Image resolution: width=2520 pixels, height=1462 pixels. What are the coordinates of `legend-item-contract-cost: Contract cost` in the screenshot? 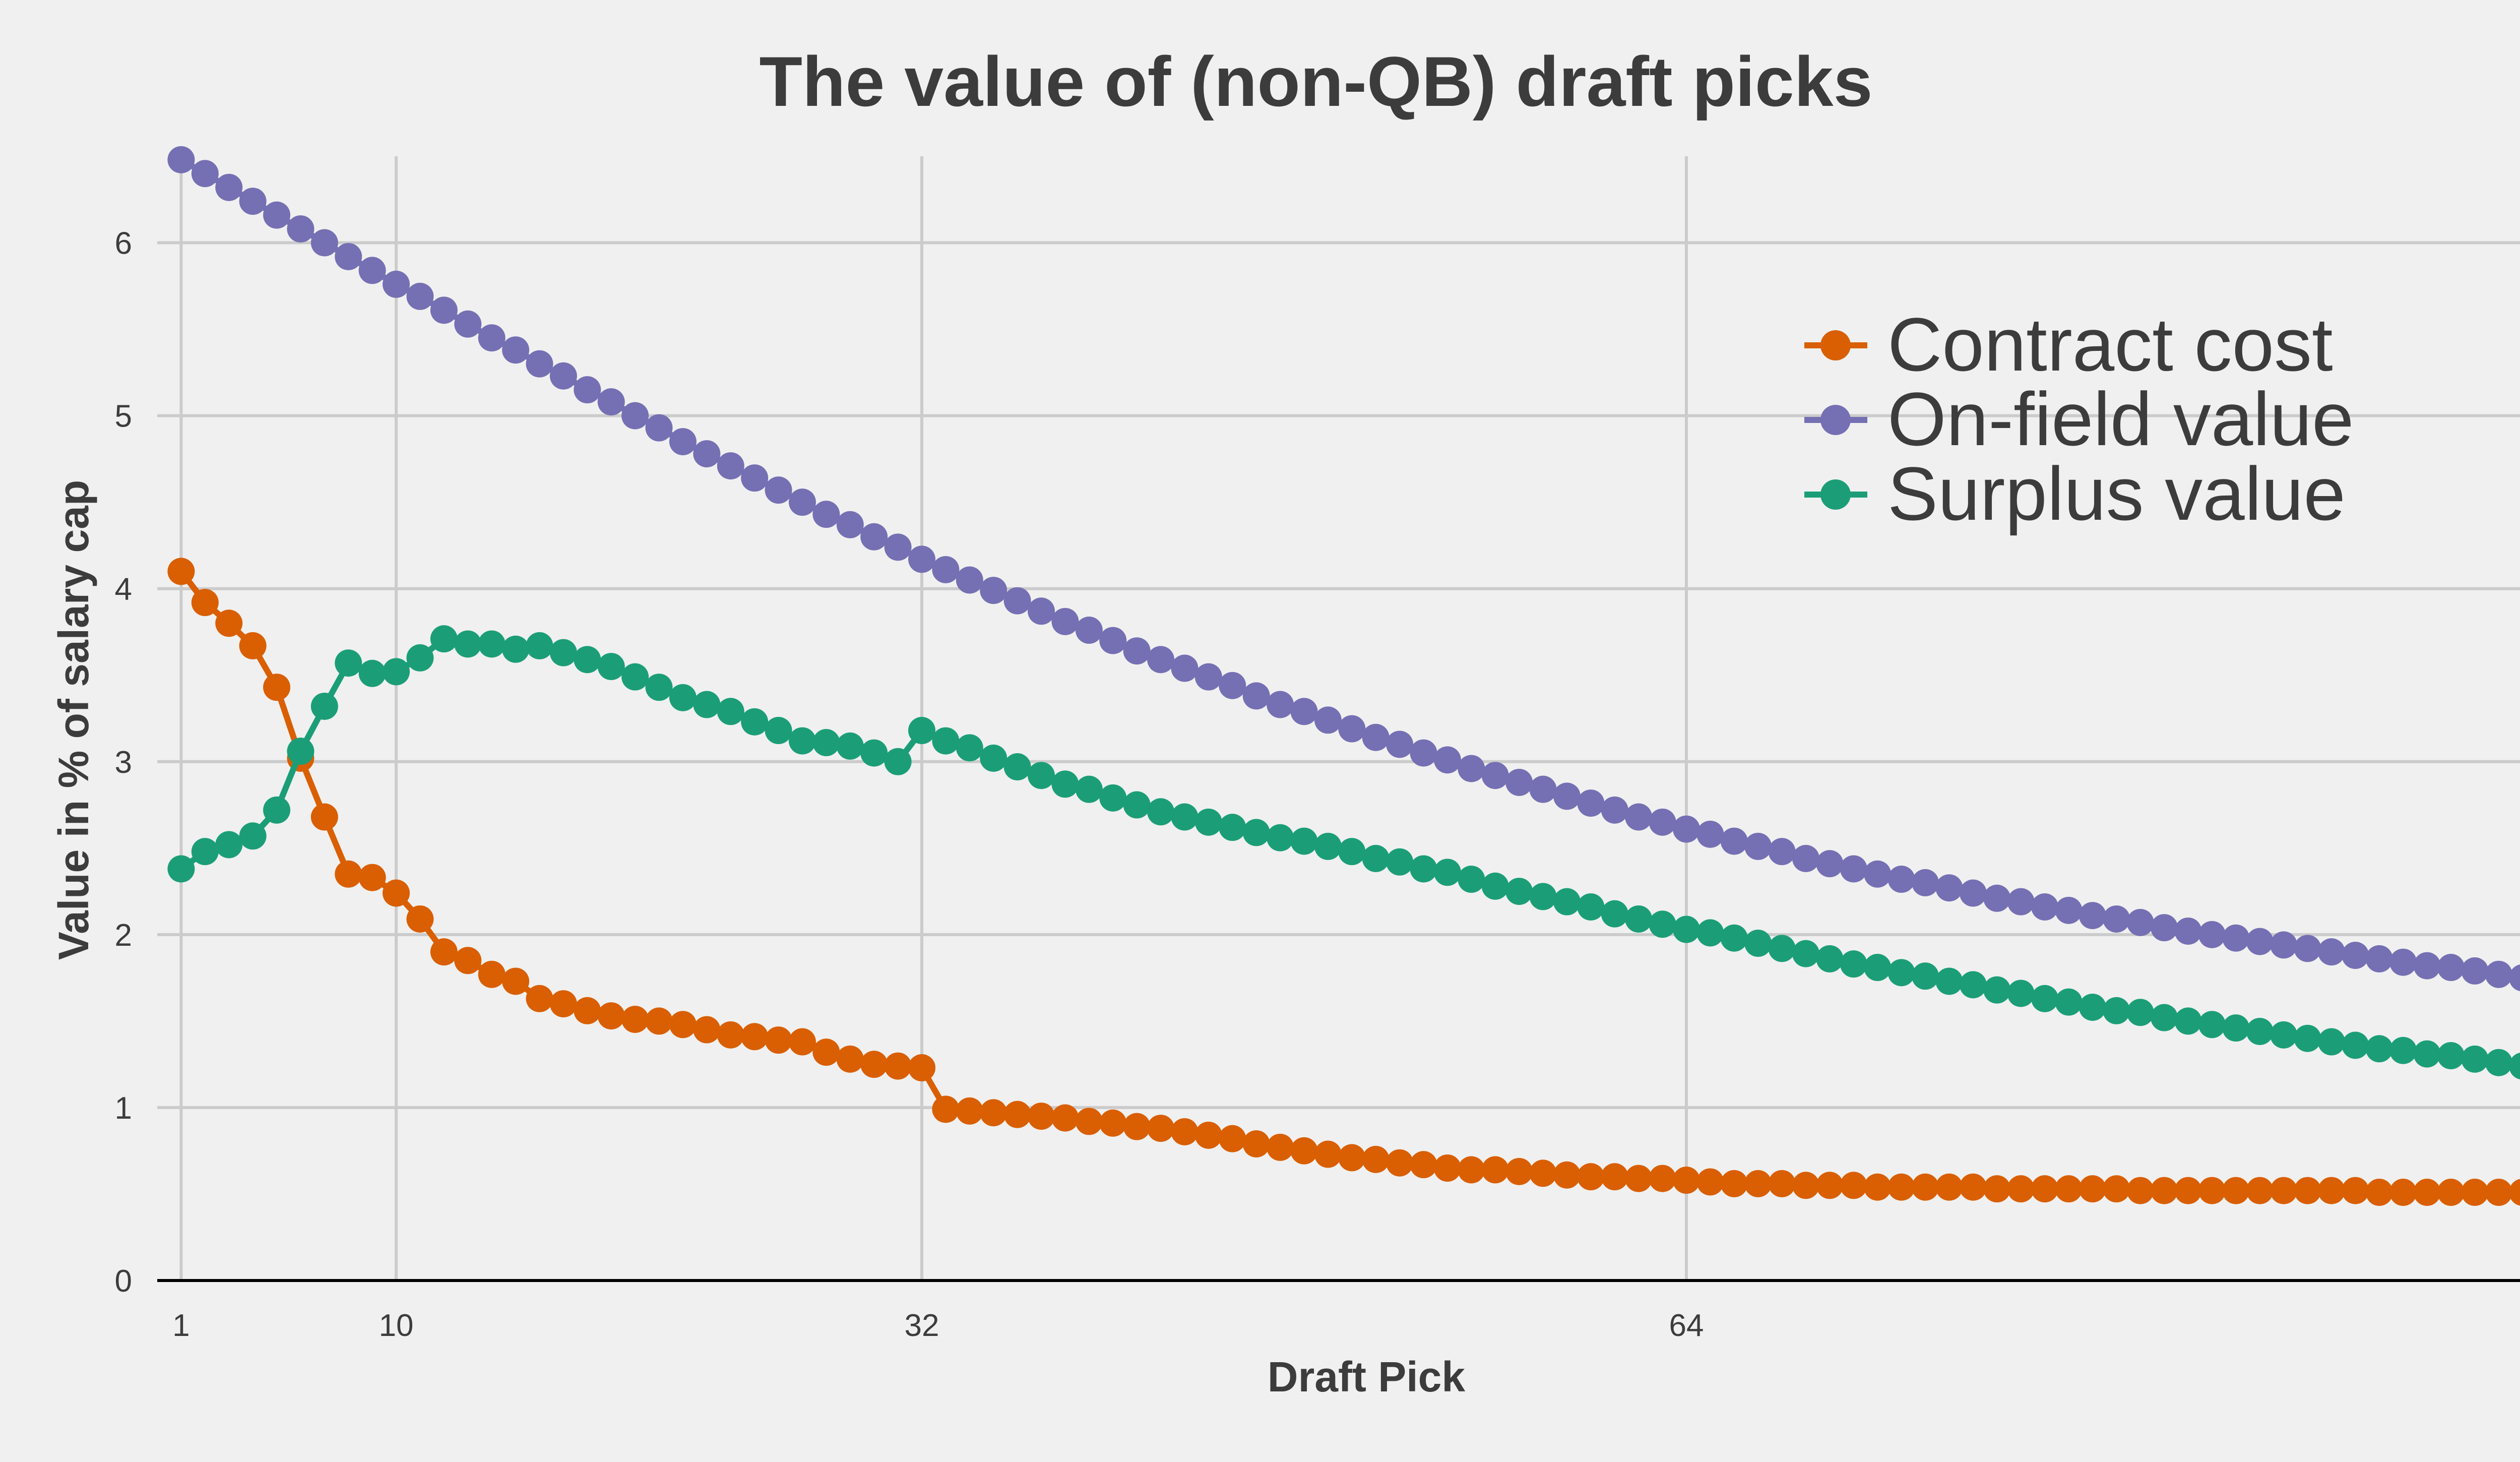 It's located at (2068, 344).